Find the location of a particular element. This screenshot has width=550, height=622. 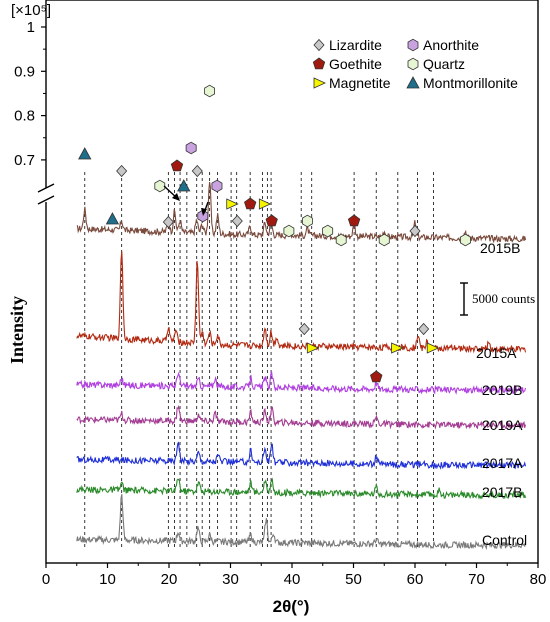

series-label-2015b: 2015B is located at coordinates (500, 248).